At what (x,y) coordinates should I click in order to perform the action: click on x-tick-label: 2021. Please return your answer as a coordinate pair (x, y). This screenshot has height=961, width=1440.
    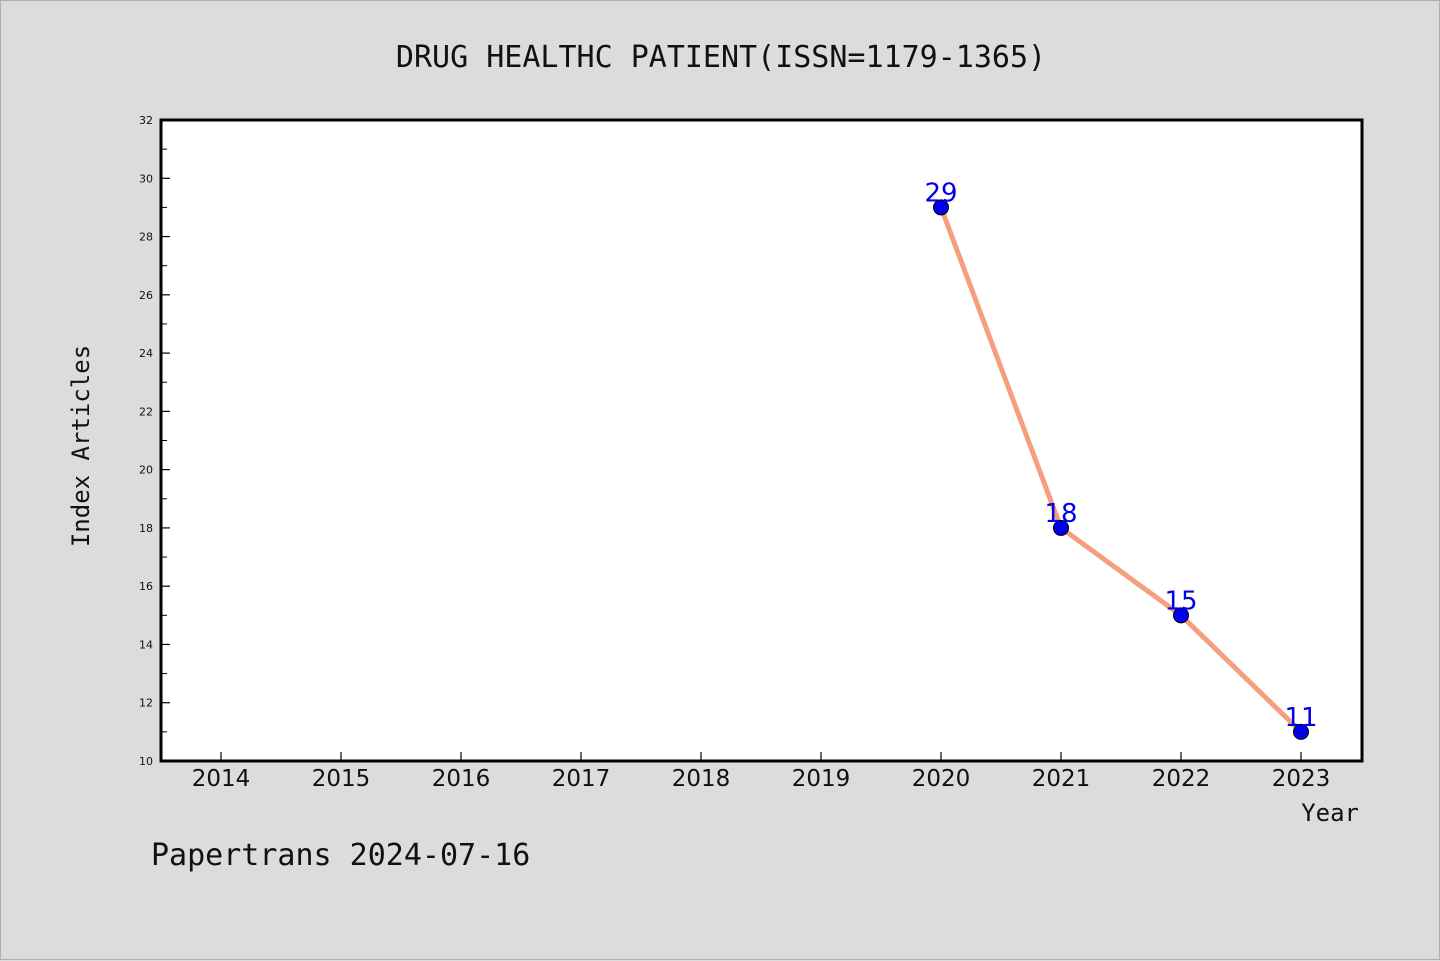
    Looking at the image, I should click on (1061, 779).